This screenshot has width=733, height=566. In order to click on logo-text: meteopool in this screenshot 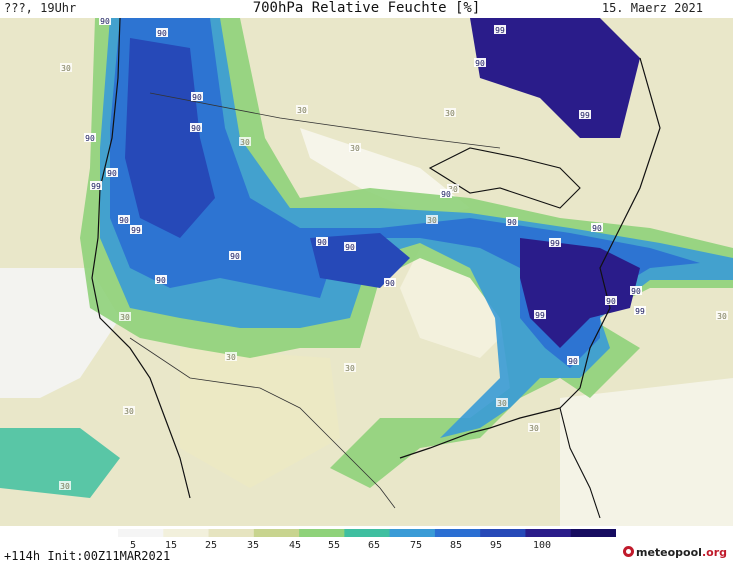, I will do `click(668, 552)`.